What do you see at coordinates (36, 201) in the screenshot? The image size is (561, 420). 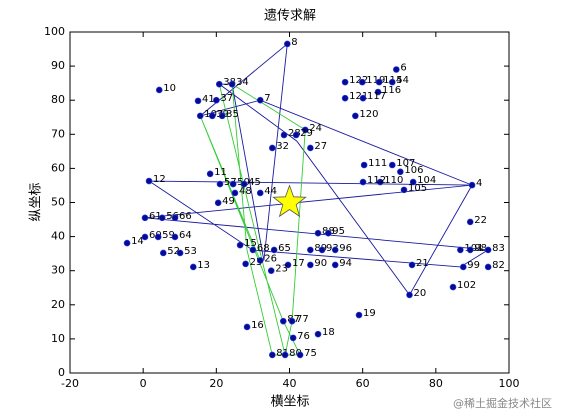 I see `y-axis-label: 纵坐标` at bounding box center [36, 201].